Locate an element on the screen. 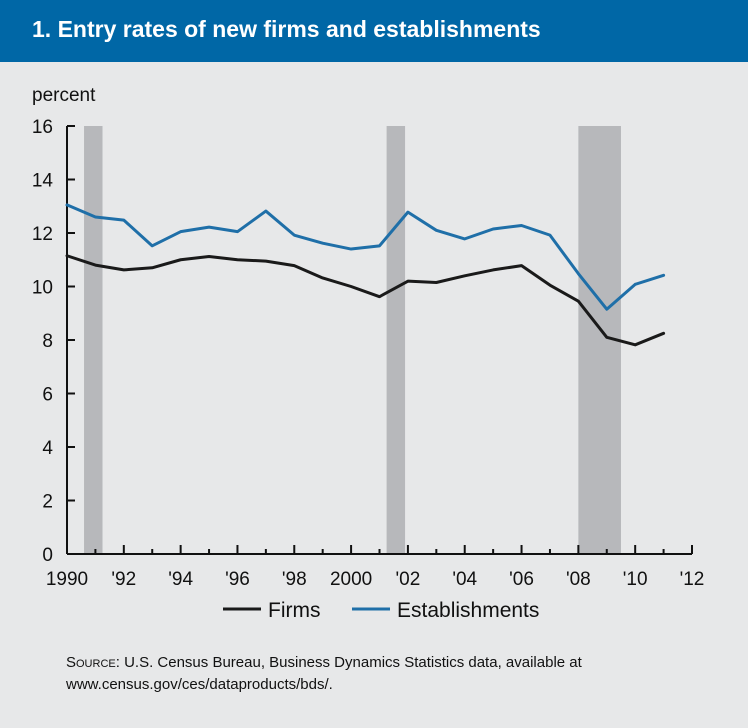 This screenshot has height=728, width=748. legend-label-establishments: Establishments is located at coordinates (468, 610).